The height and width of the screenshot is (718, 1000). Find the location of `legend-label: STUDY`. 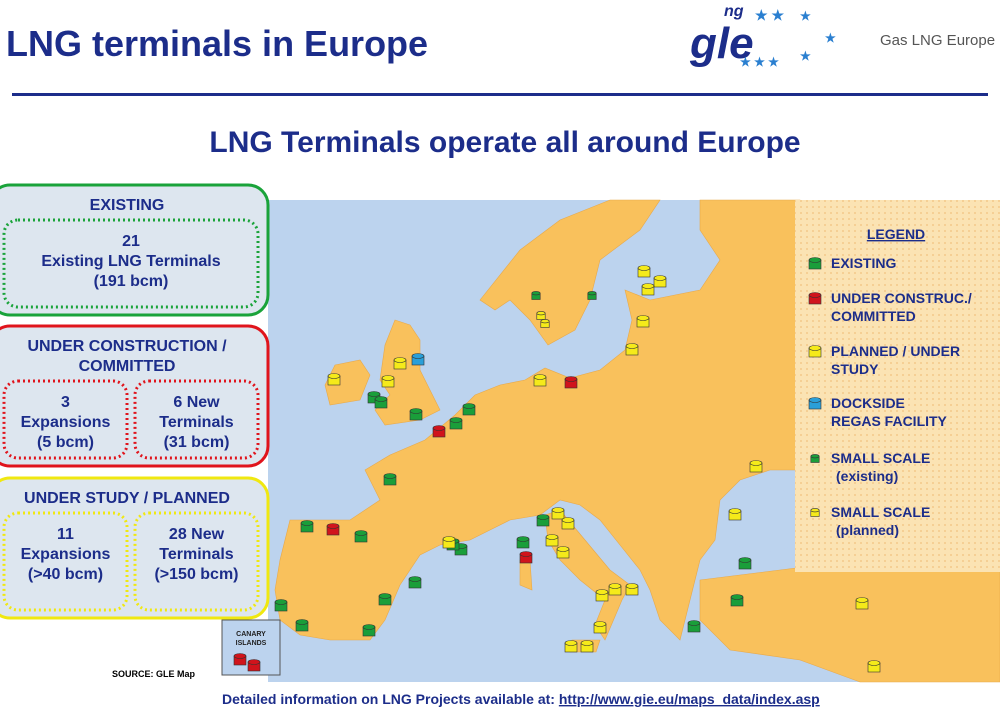

legend-label: STUDY is located at coordinates (855, 369).